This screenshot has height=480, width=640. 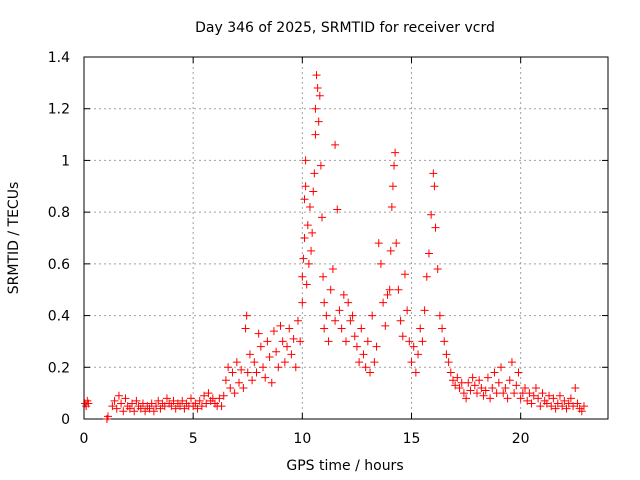 What do you see at coordinates (65, 161) in the screenshot?
I see `y-tick-label: 1` at bounding box center [65, 161].